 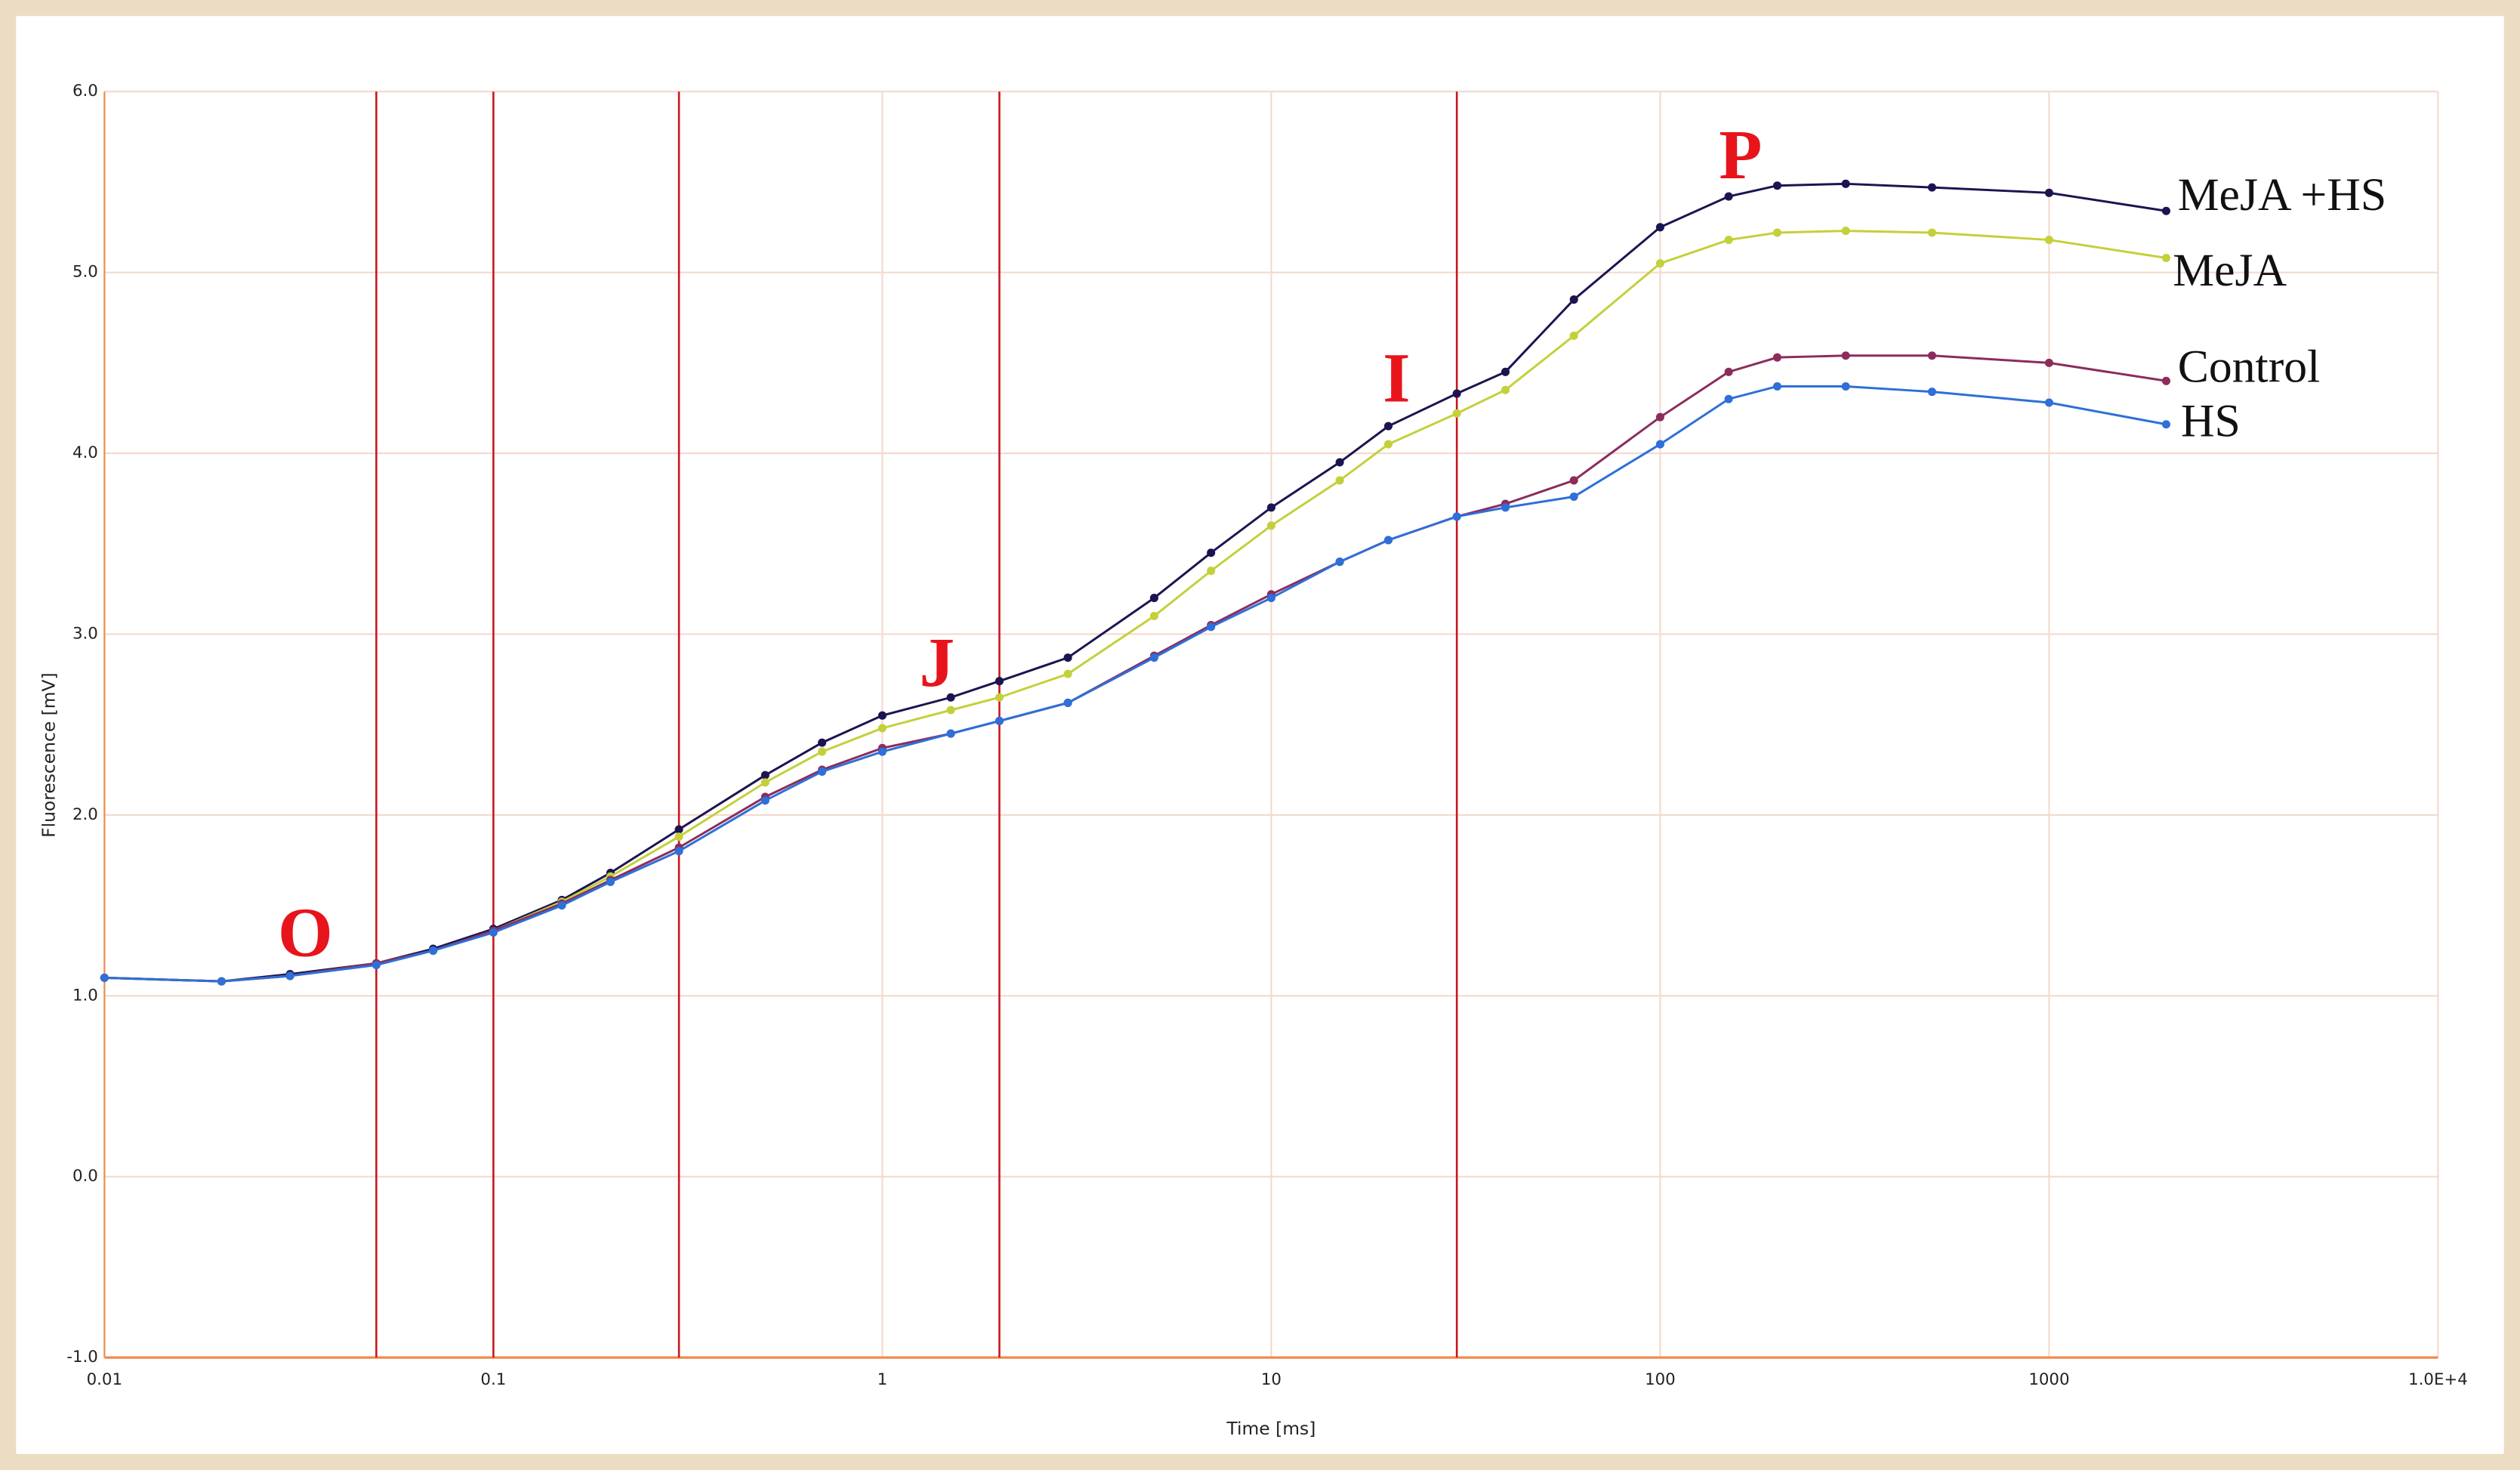 I want to click on annotation: I, so click(x=1396, y=379).